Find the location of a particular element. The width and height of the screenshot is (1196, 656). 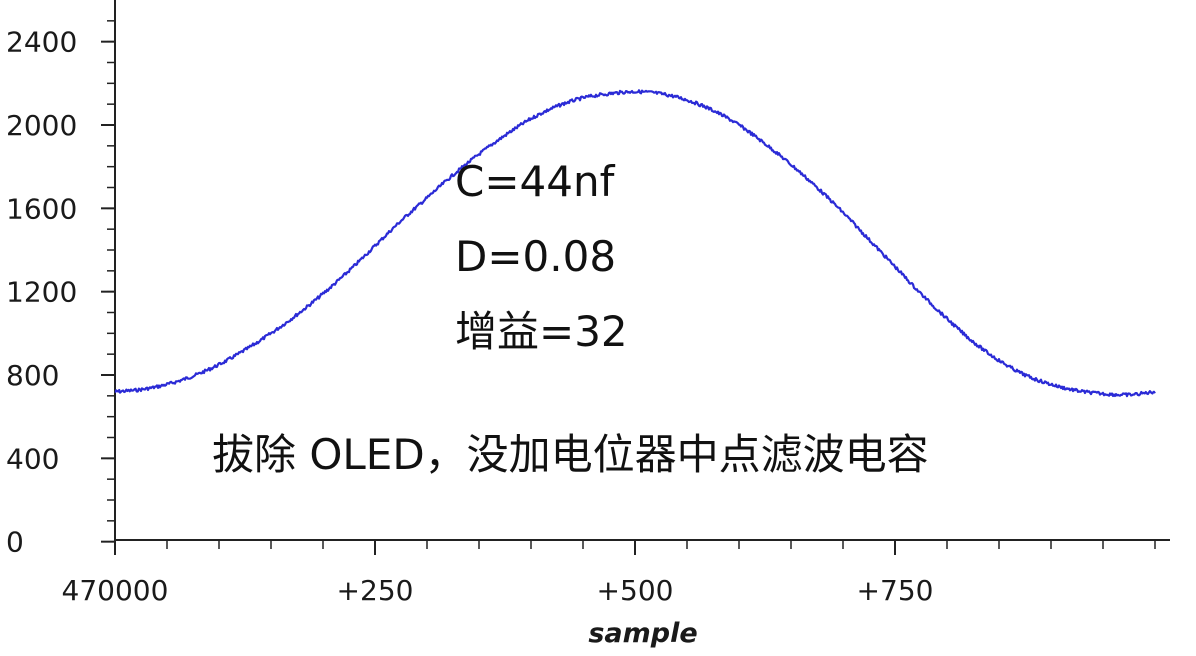

annotation-caption: 拔除 OLED，没加电位器中点滤波电容 is located at coordinates (570, 454).